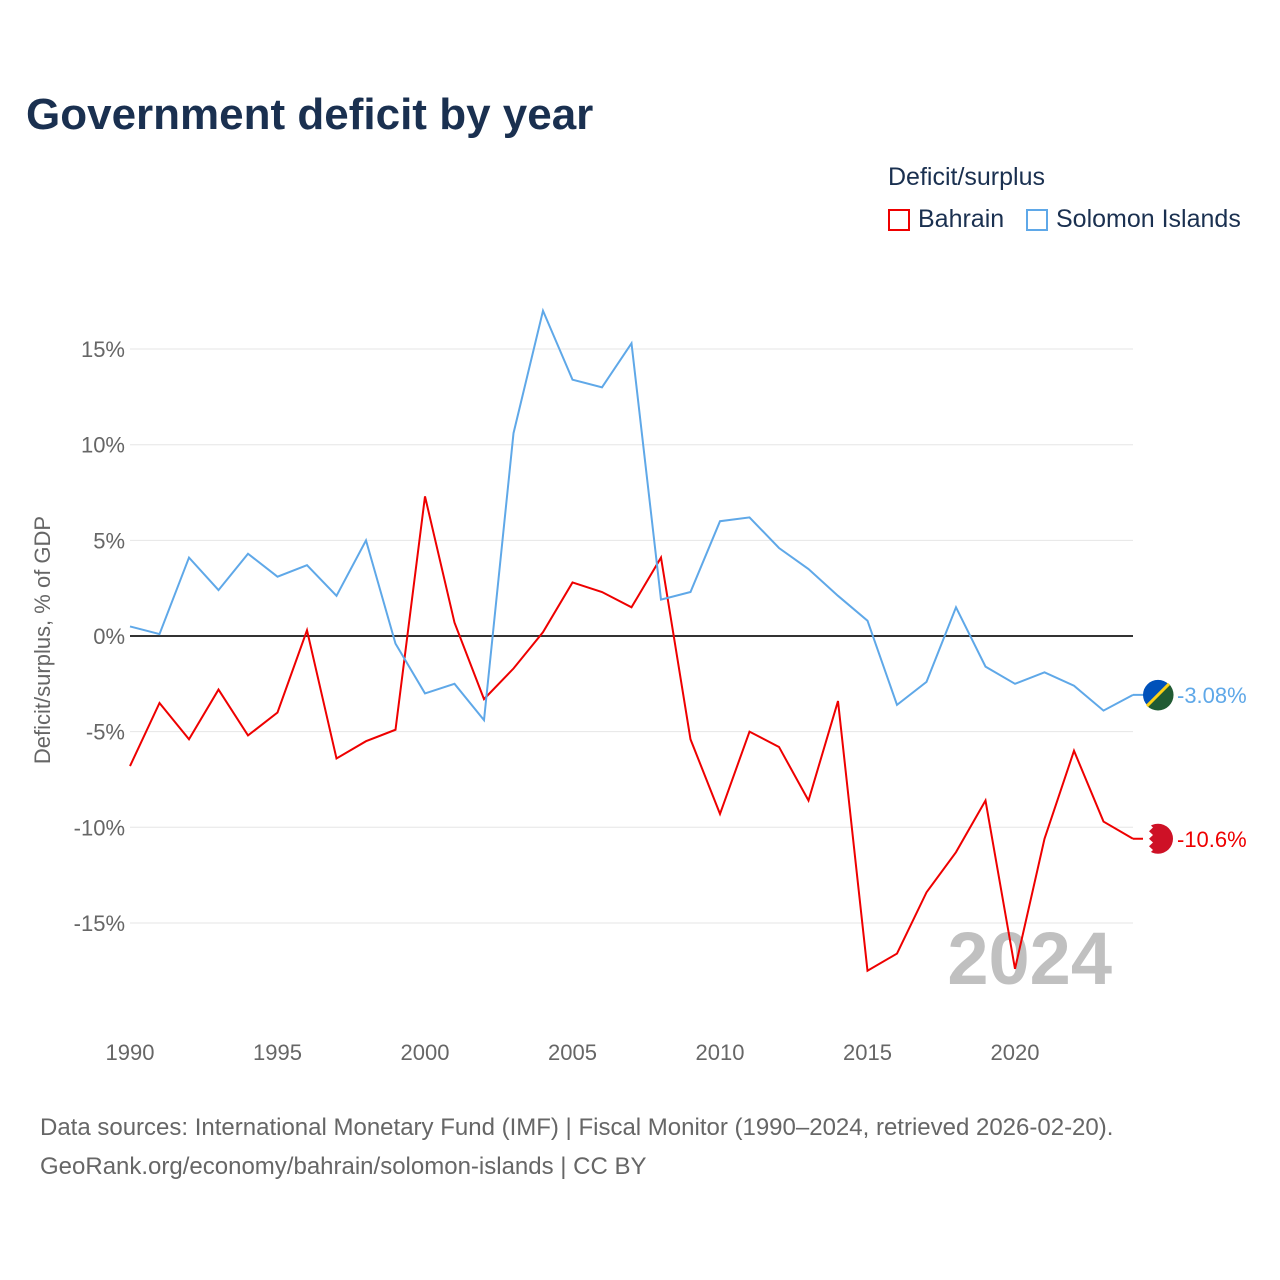  I want to click on solomon-flag-green, so click(1160, 697).